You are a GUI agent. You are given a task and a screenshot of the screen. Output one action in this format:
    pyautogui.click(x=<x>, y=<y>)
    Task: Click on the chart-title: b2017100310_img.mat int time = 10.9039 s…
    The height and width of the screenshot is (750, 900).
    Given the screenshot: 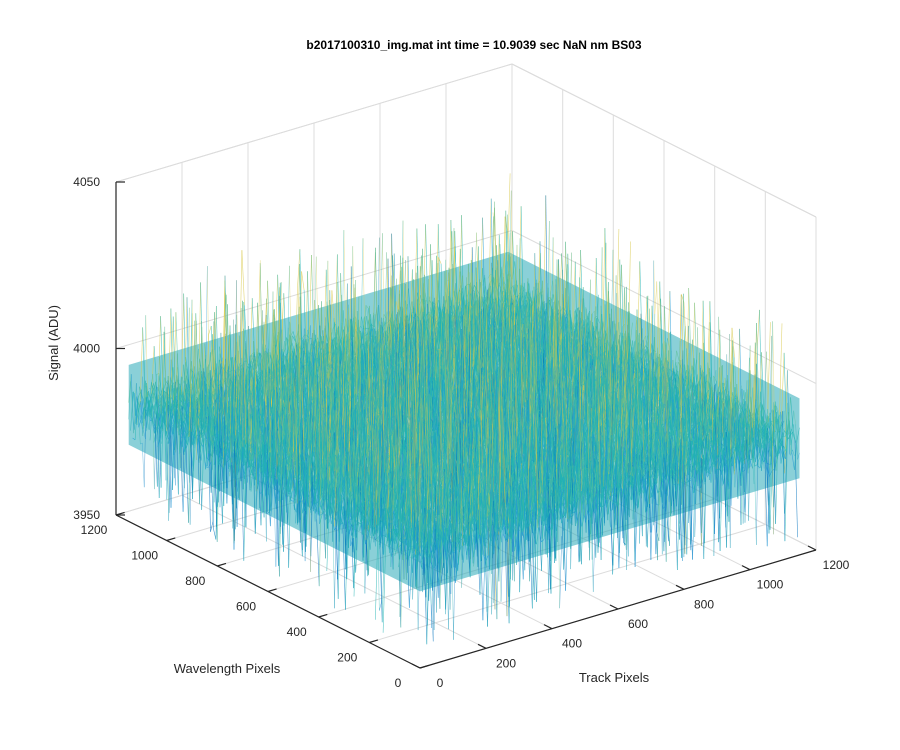 What is the action you would take?
    pyautogui.click(x=474, y=45)
    